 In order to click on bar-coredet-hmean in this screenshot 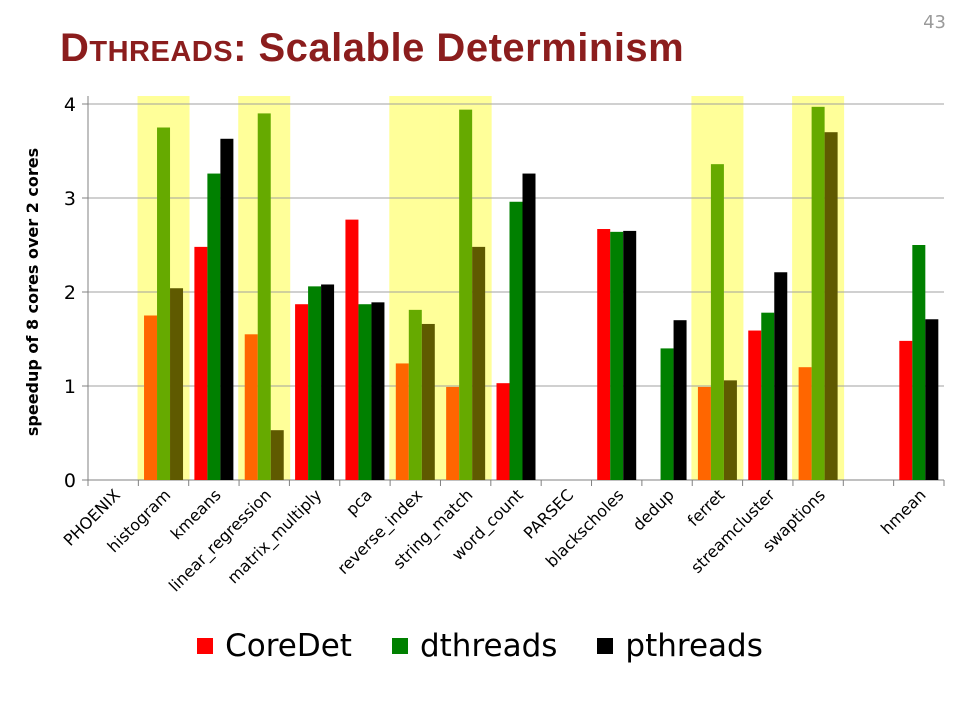, I will do `click(906, 410)`.